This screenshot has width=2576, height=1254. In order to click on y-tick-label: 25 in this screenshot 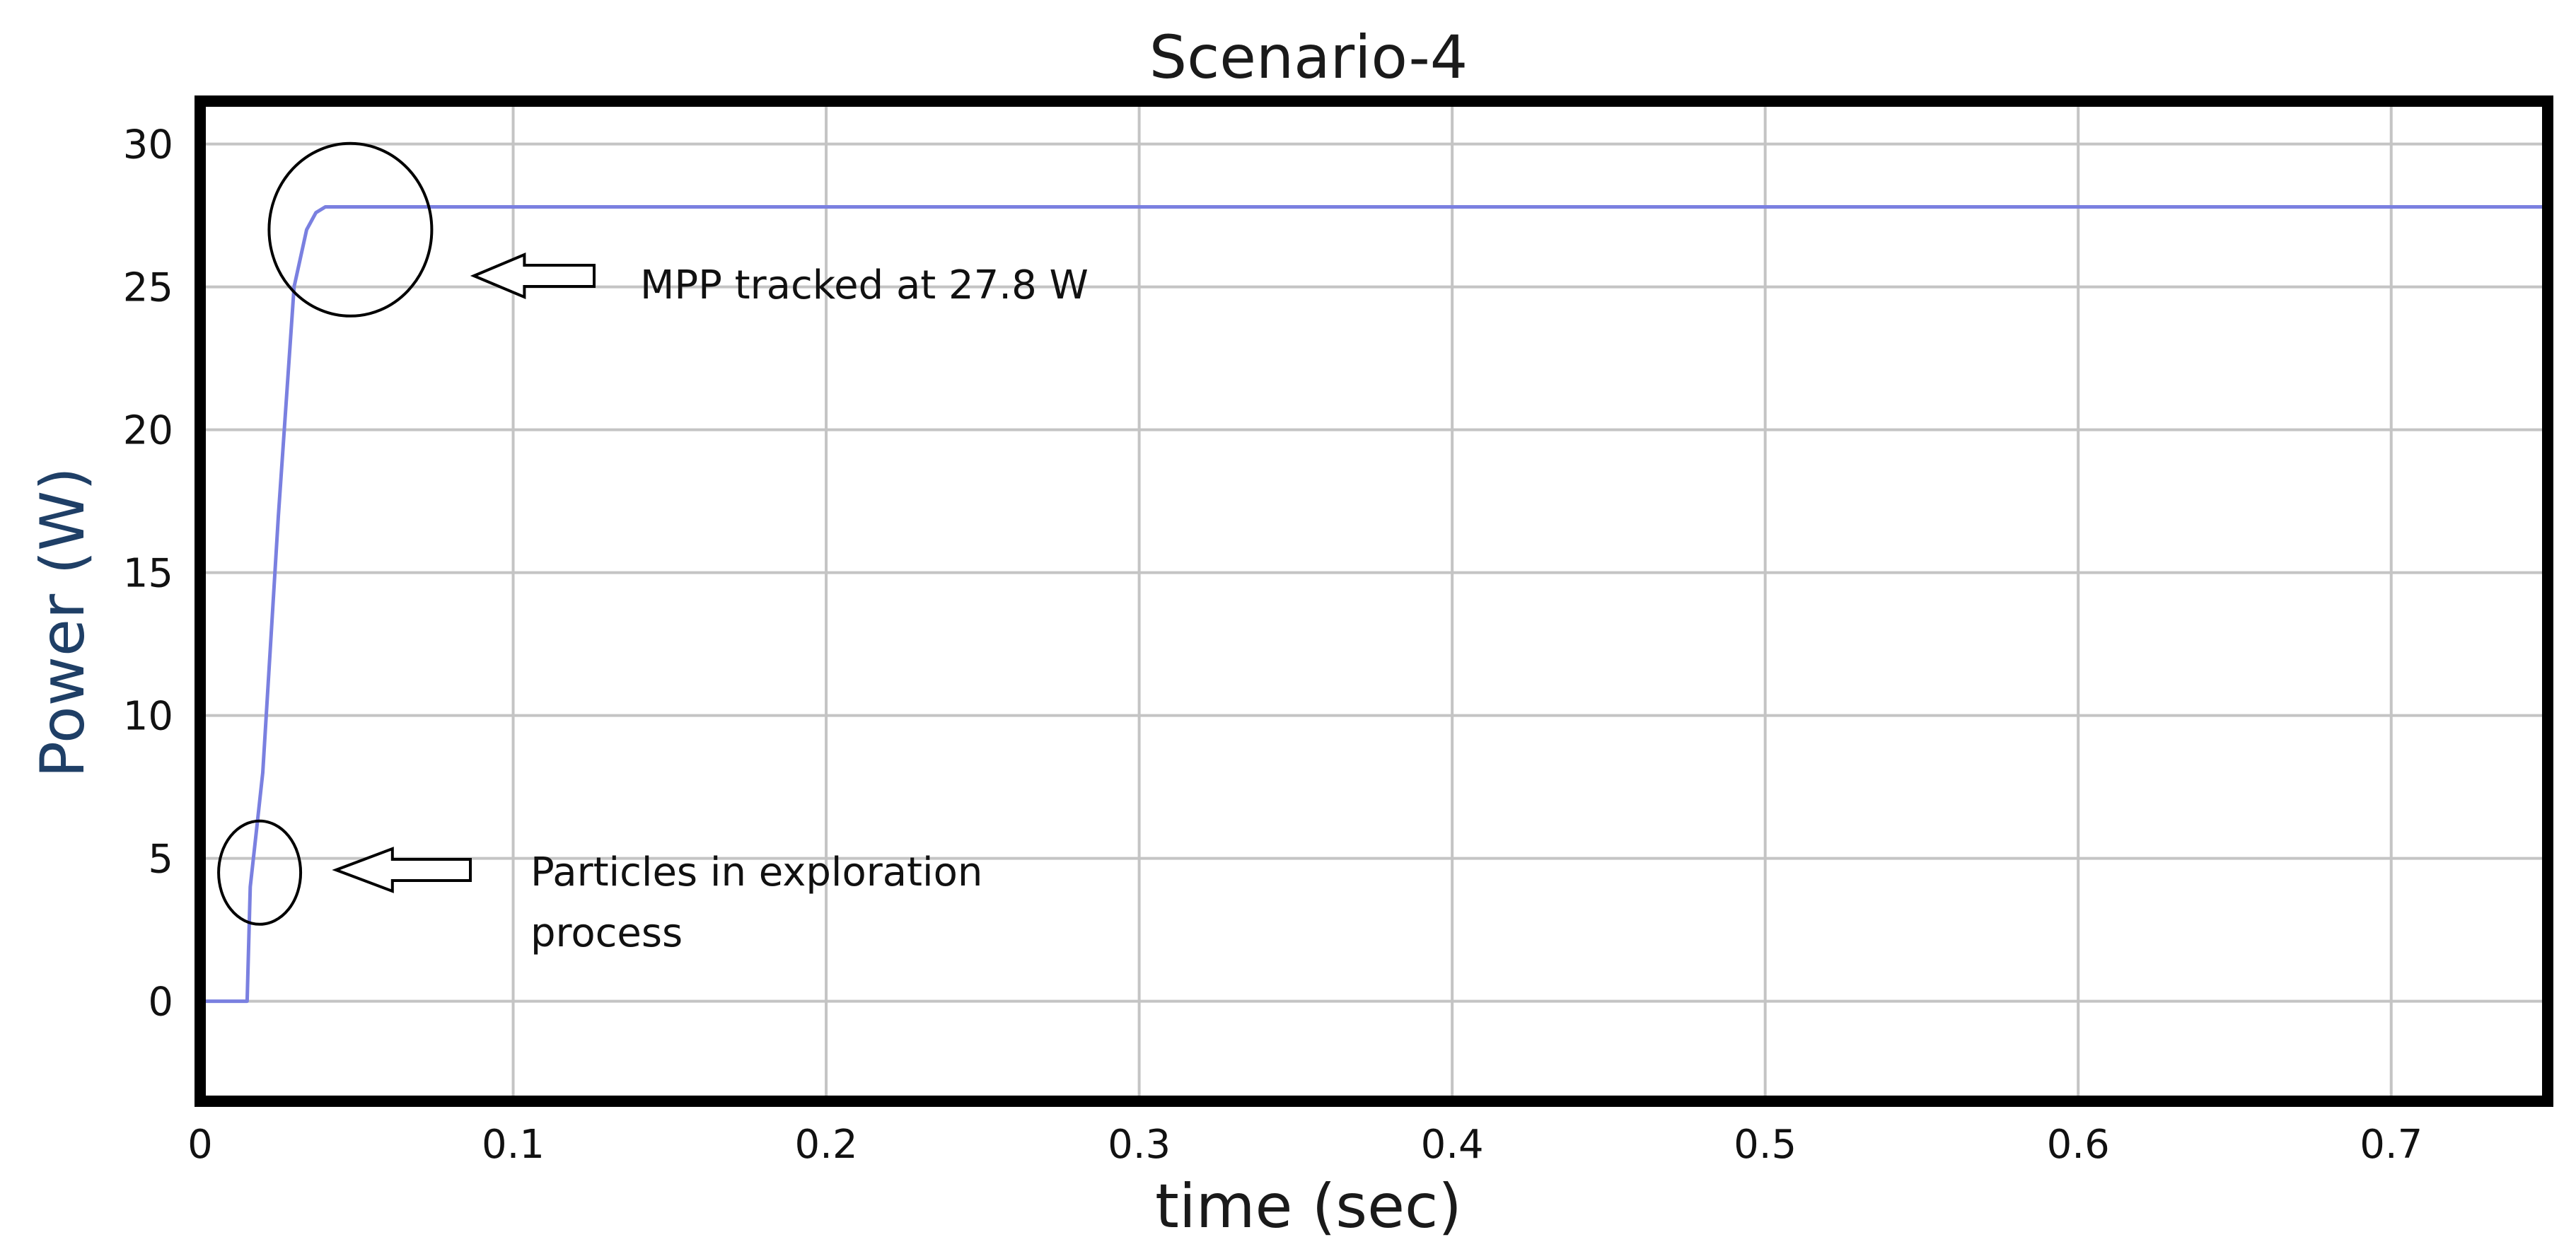, I will do `click(148, 288)`.